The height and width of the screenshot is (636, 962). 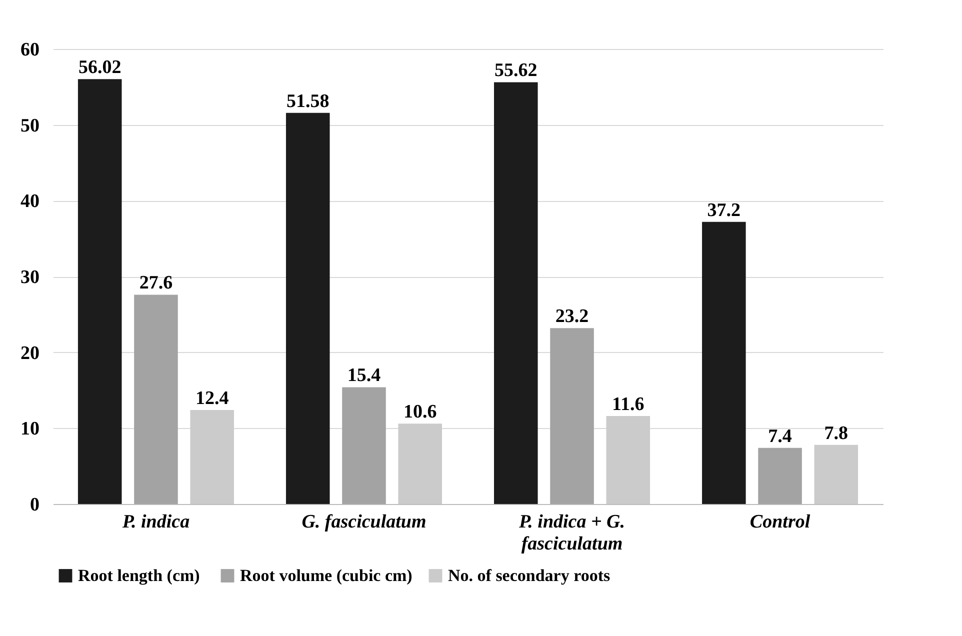 I want to click on data-label: 7.4, so click(x=780, y=436).